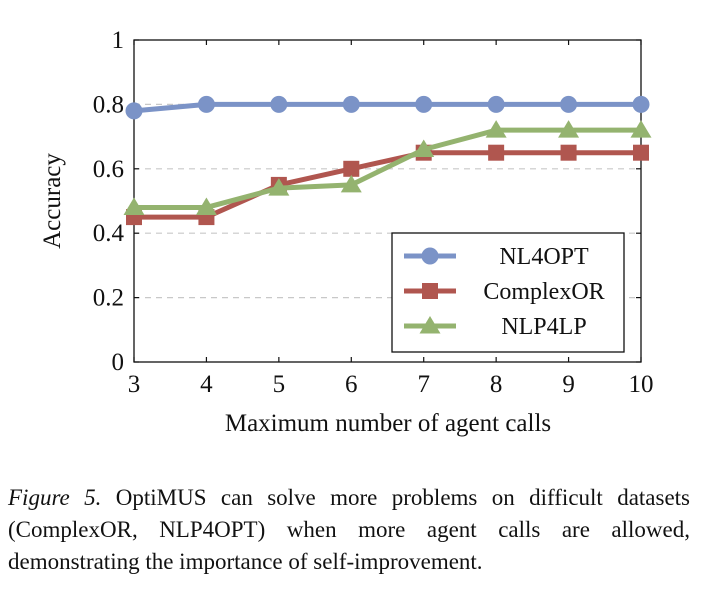 Image resolution: width=712 pixels, height=610 pixels. What do you see at coordinates (108, 298) in the screenshot?
I see `y-tick-label: 0.2` at bounding box center [108, 298].